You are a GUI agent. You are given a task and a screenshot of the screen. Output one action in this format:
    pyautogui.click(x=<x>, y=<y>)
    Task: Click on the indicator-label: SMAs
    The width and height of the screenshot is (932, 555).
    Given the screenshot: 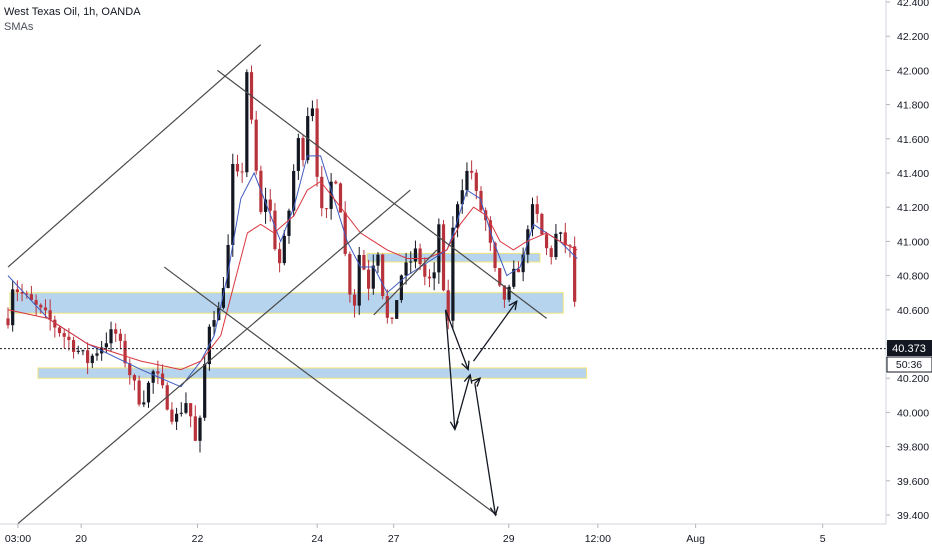 What is the action you would take?
    pyautogui.click(x=19, y=27)
    